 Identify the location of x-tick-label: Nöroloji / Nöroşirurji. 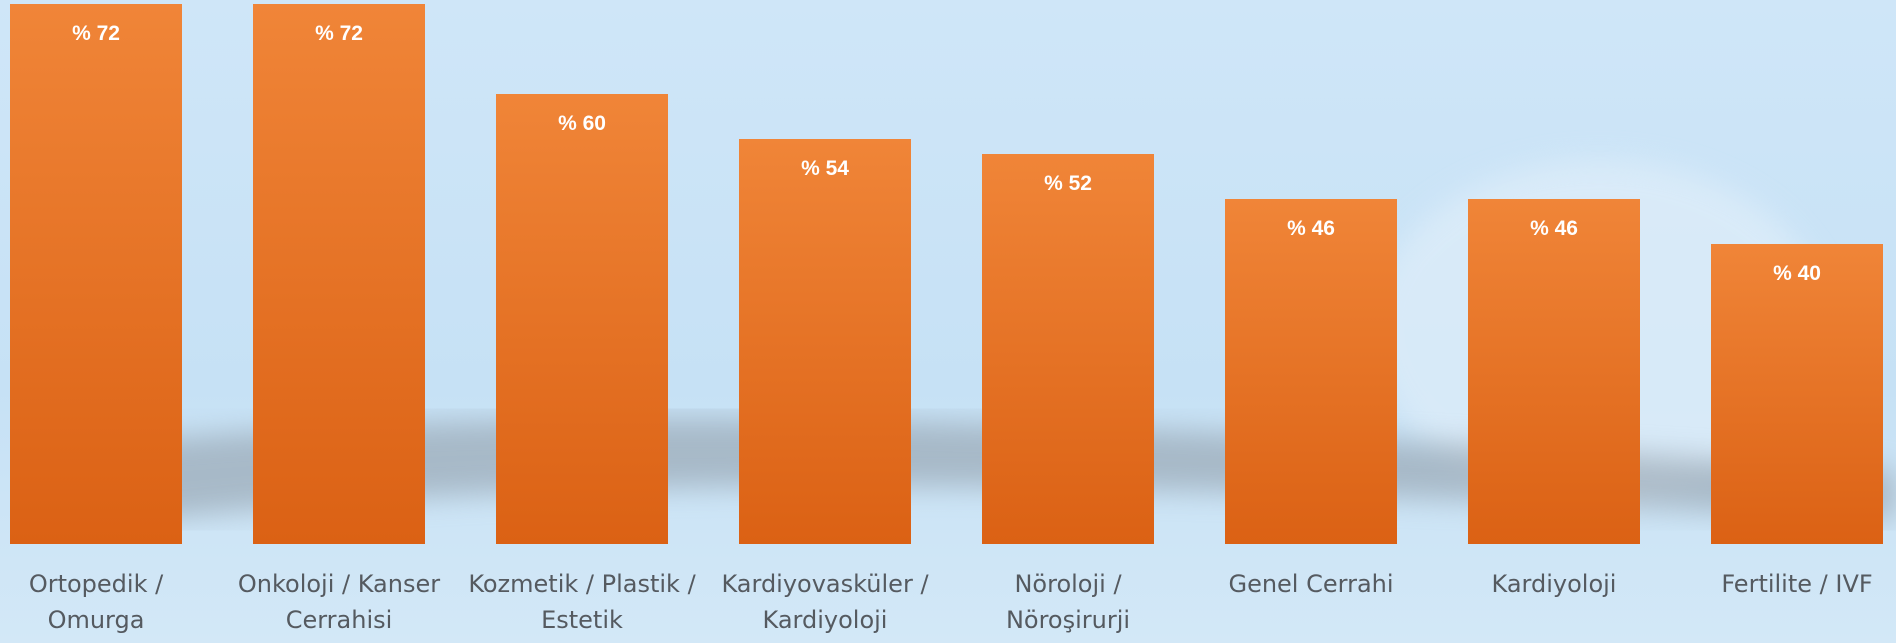
(1068, 602).